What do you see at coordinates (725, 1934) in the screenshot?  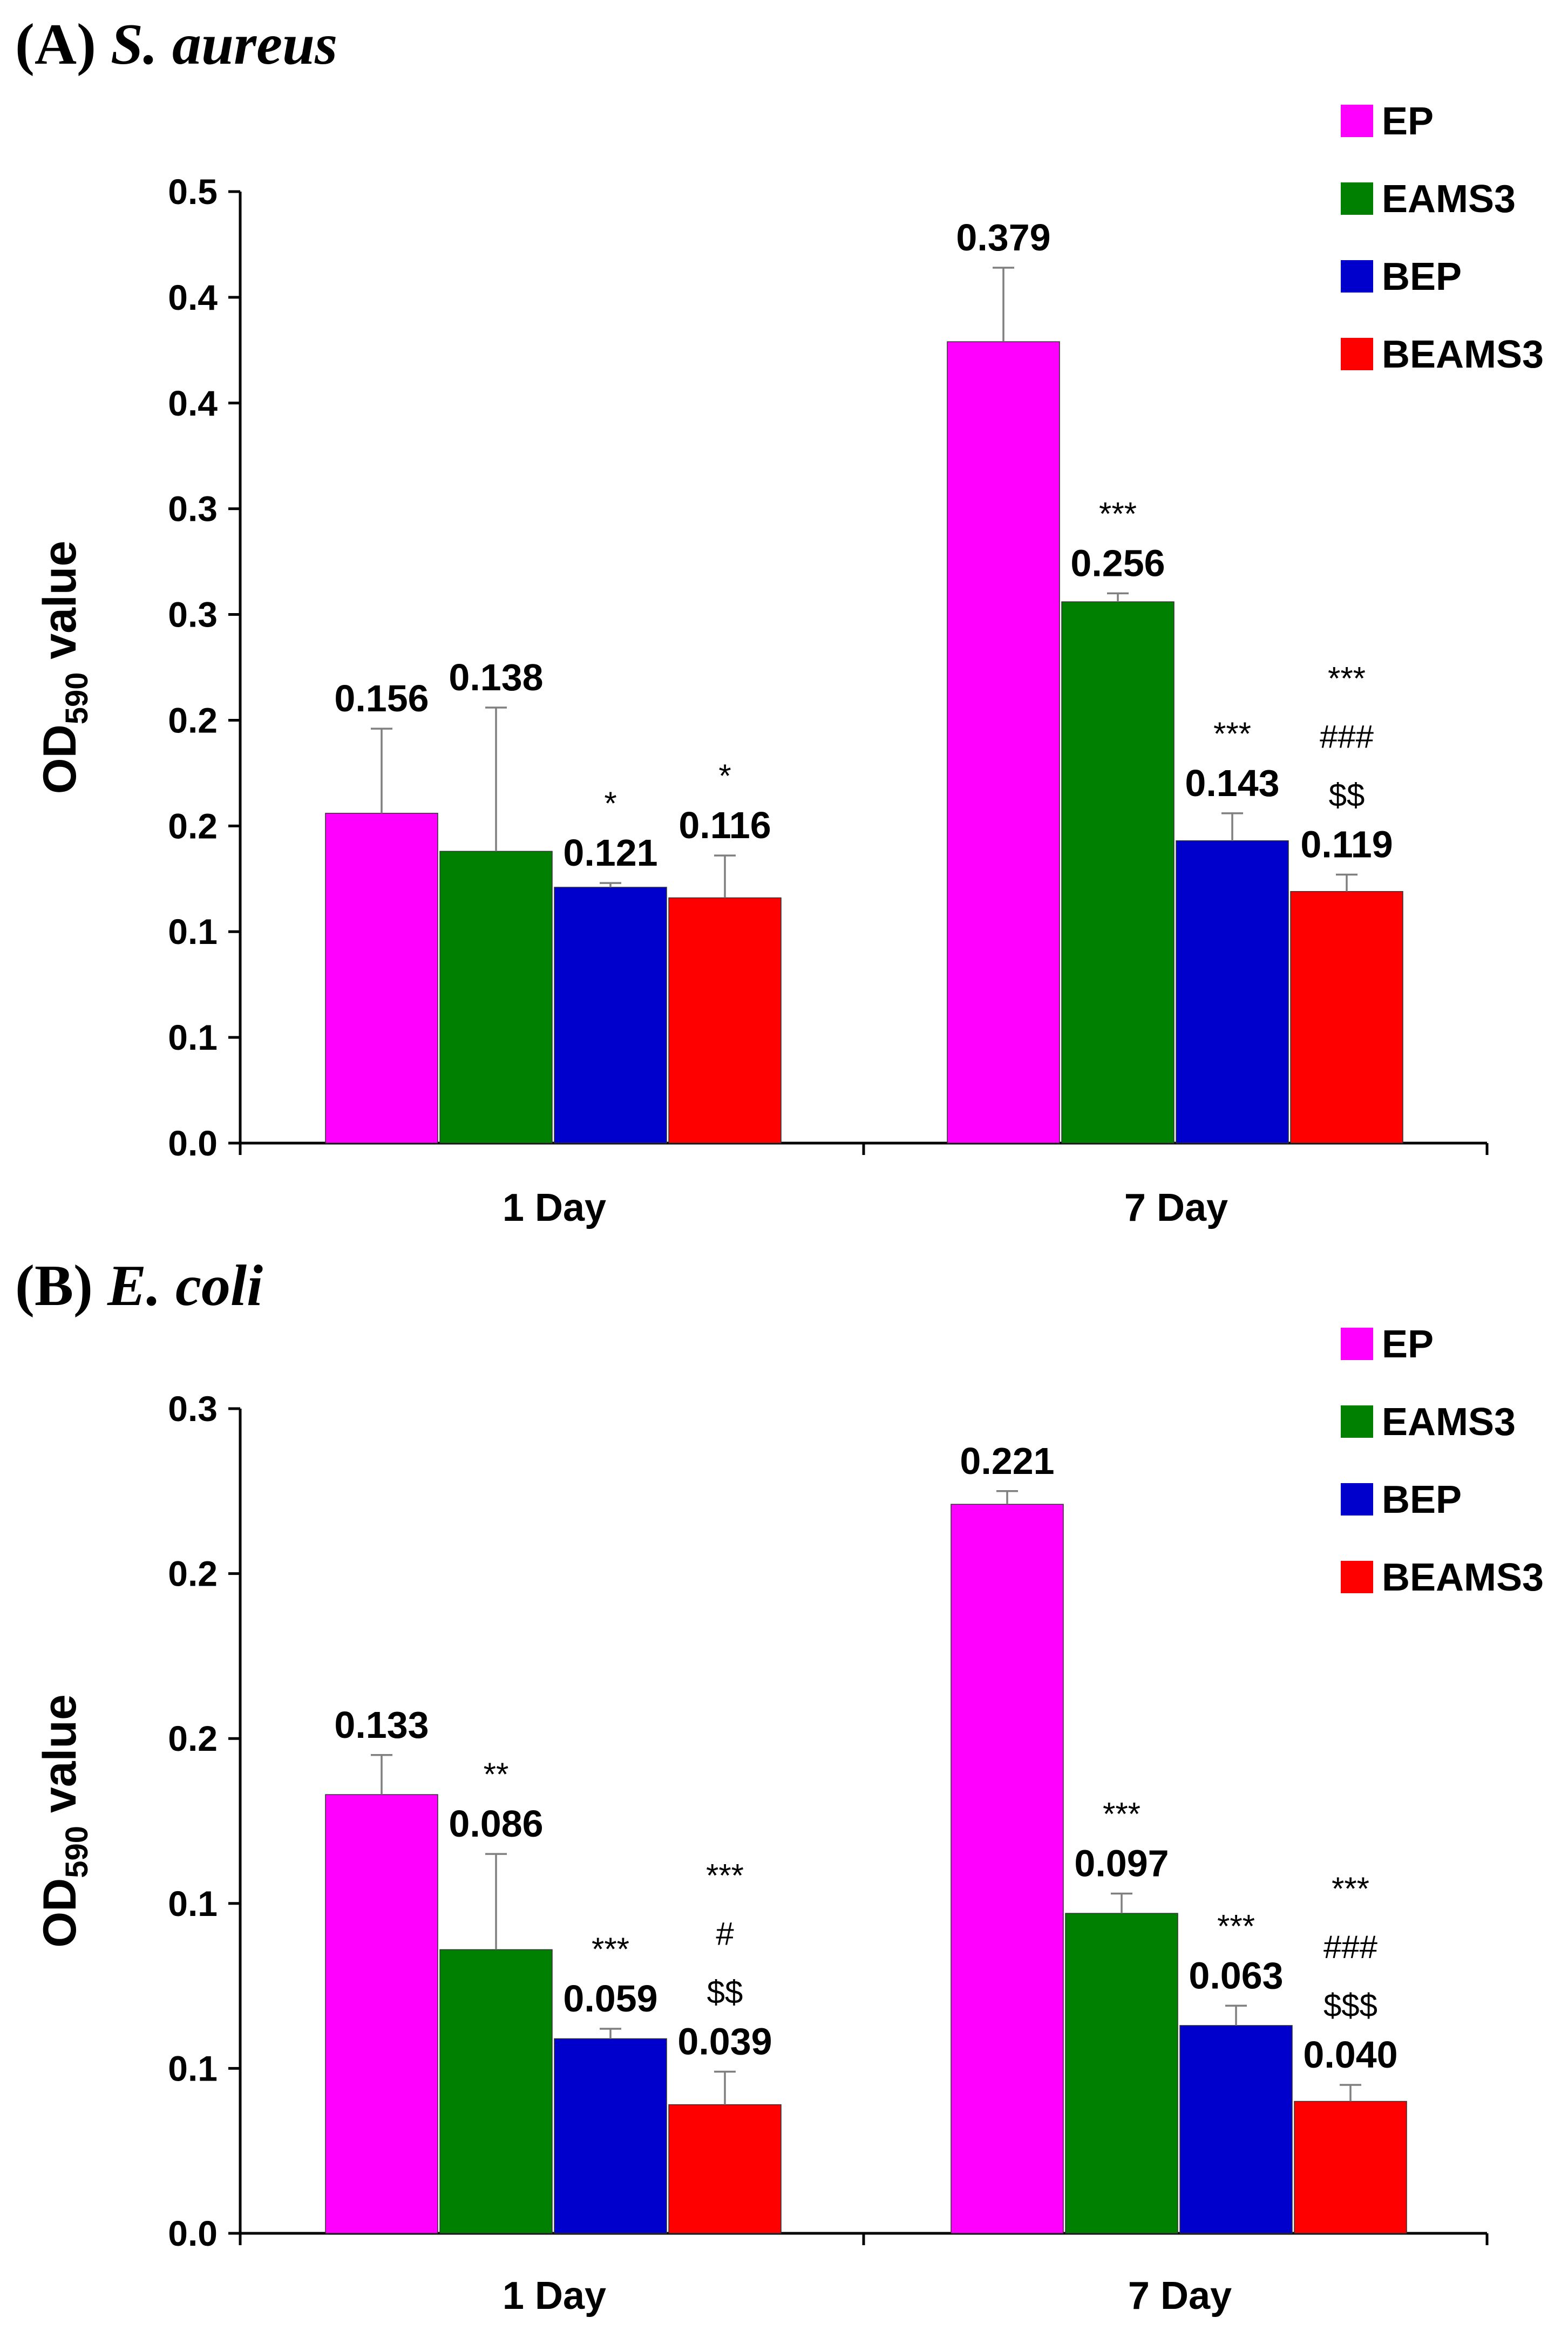 I see `significance-marker: #` at bounding box center [725, 1934].